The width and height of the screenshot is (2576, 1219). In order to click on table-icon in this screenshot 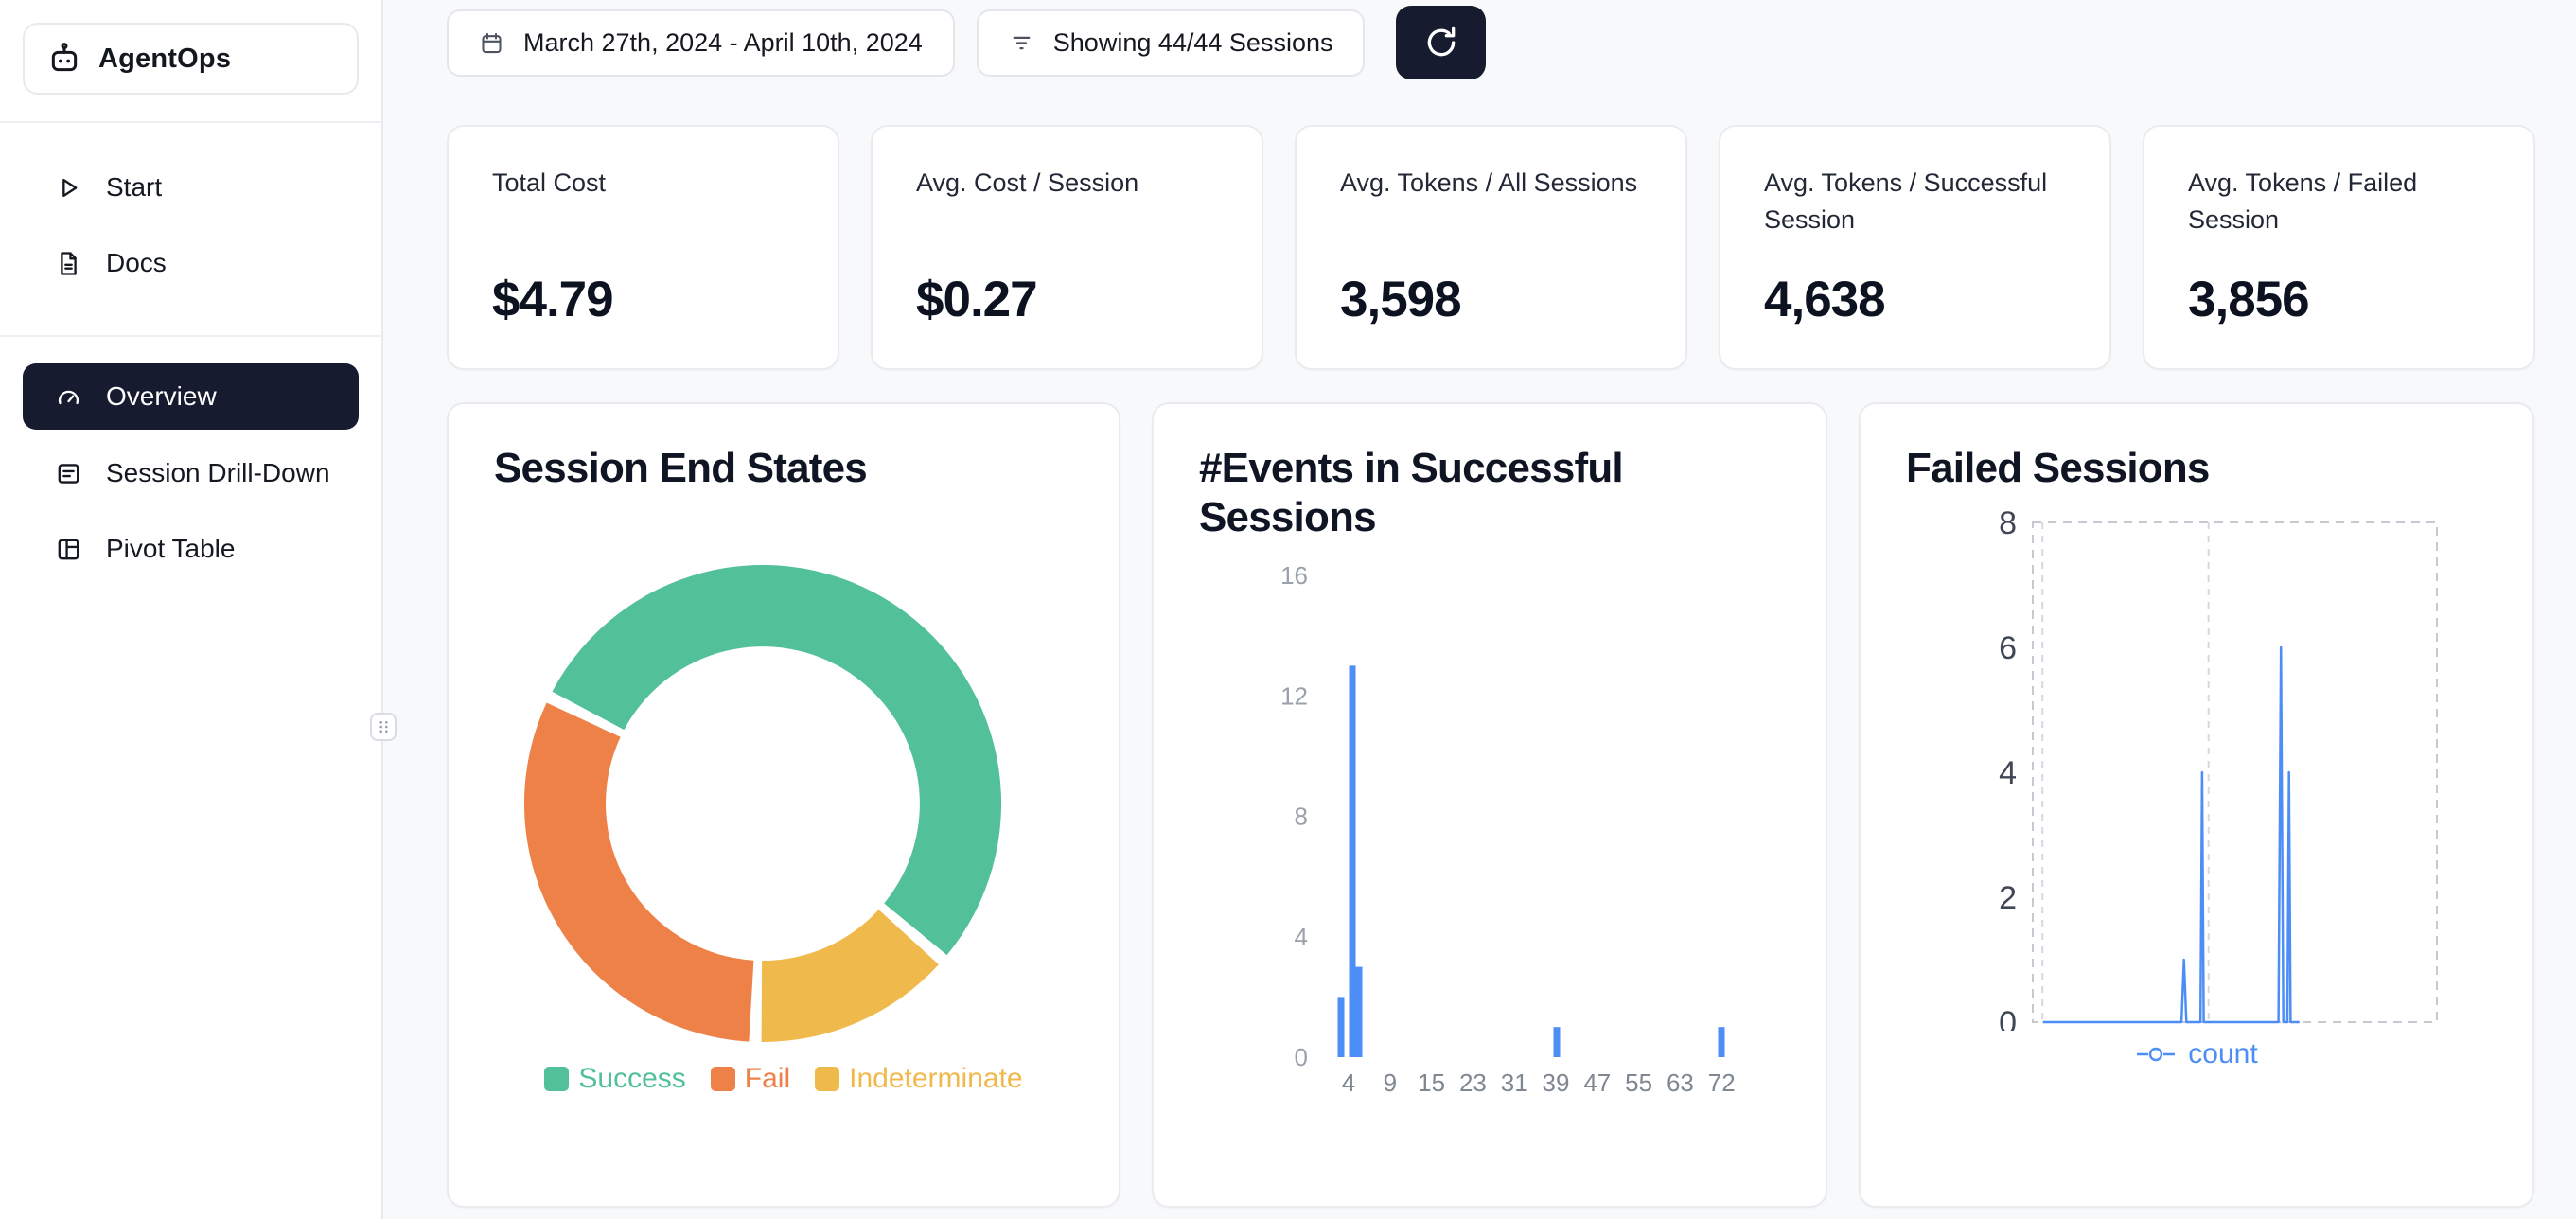, I will do `click(68, 549)`.